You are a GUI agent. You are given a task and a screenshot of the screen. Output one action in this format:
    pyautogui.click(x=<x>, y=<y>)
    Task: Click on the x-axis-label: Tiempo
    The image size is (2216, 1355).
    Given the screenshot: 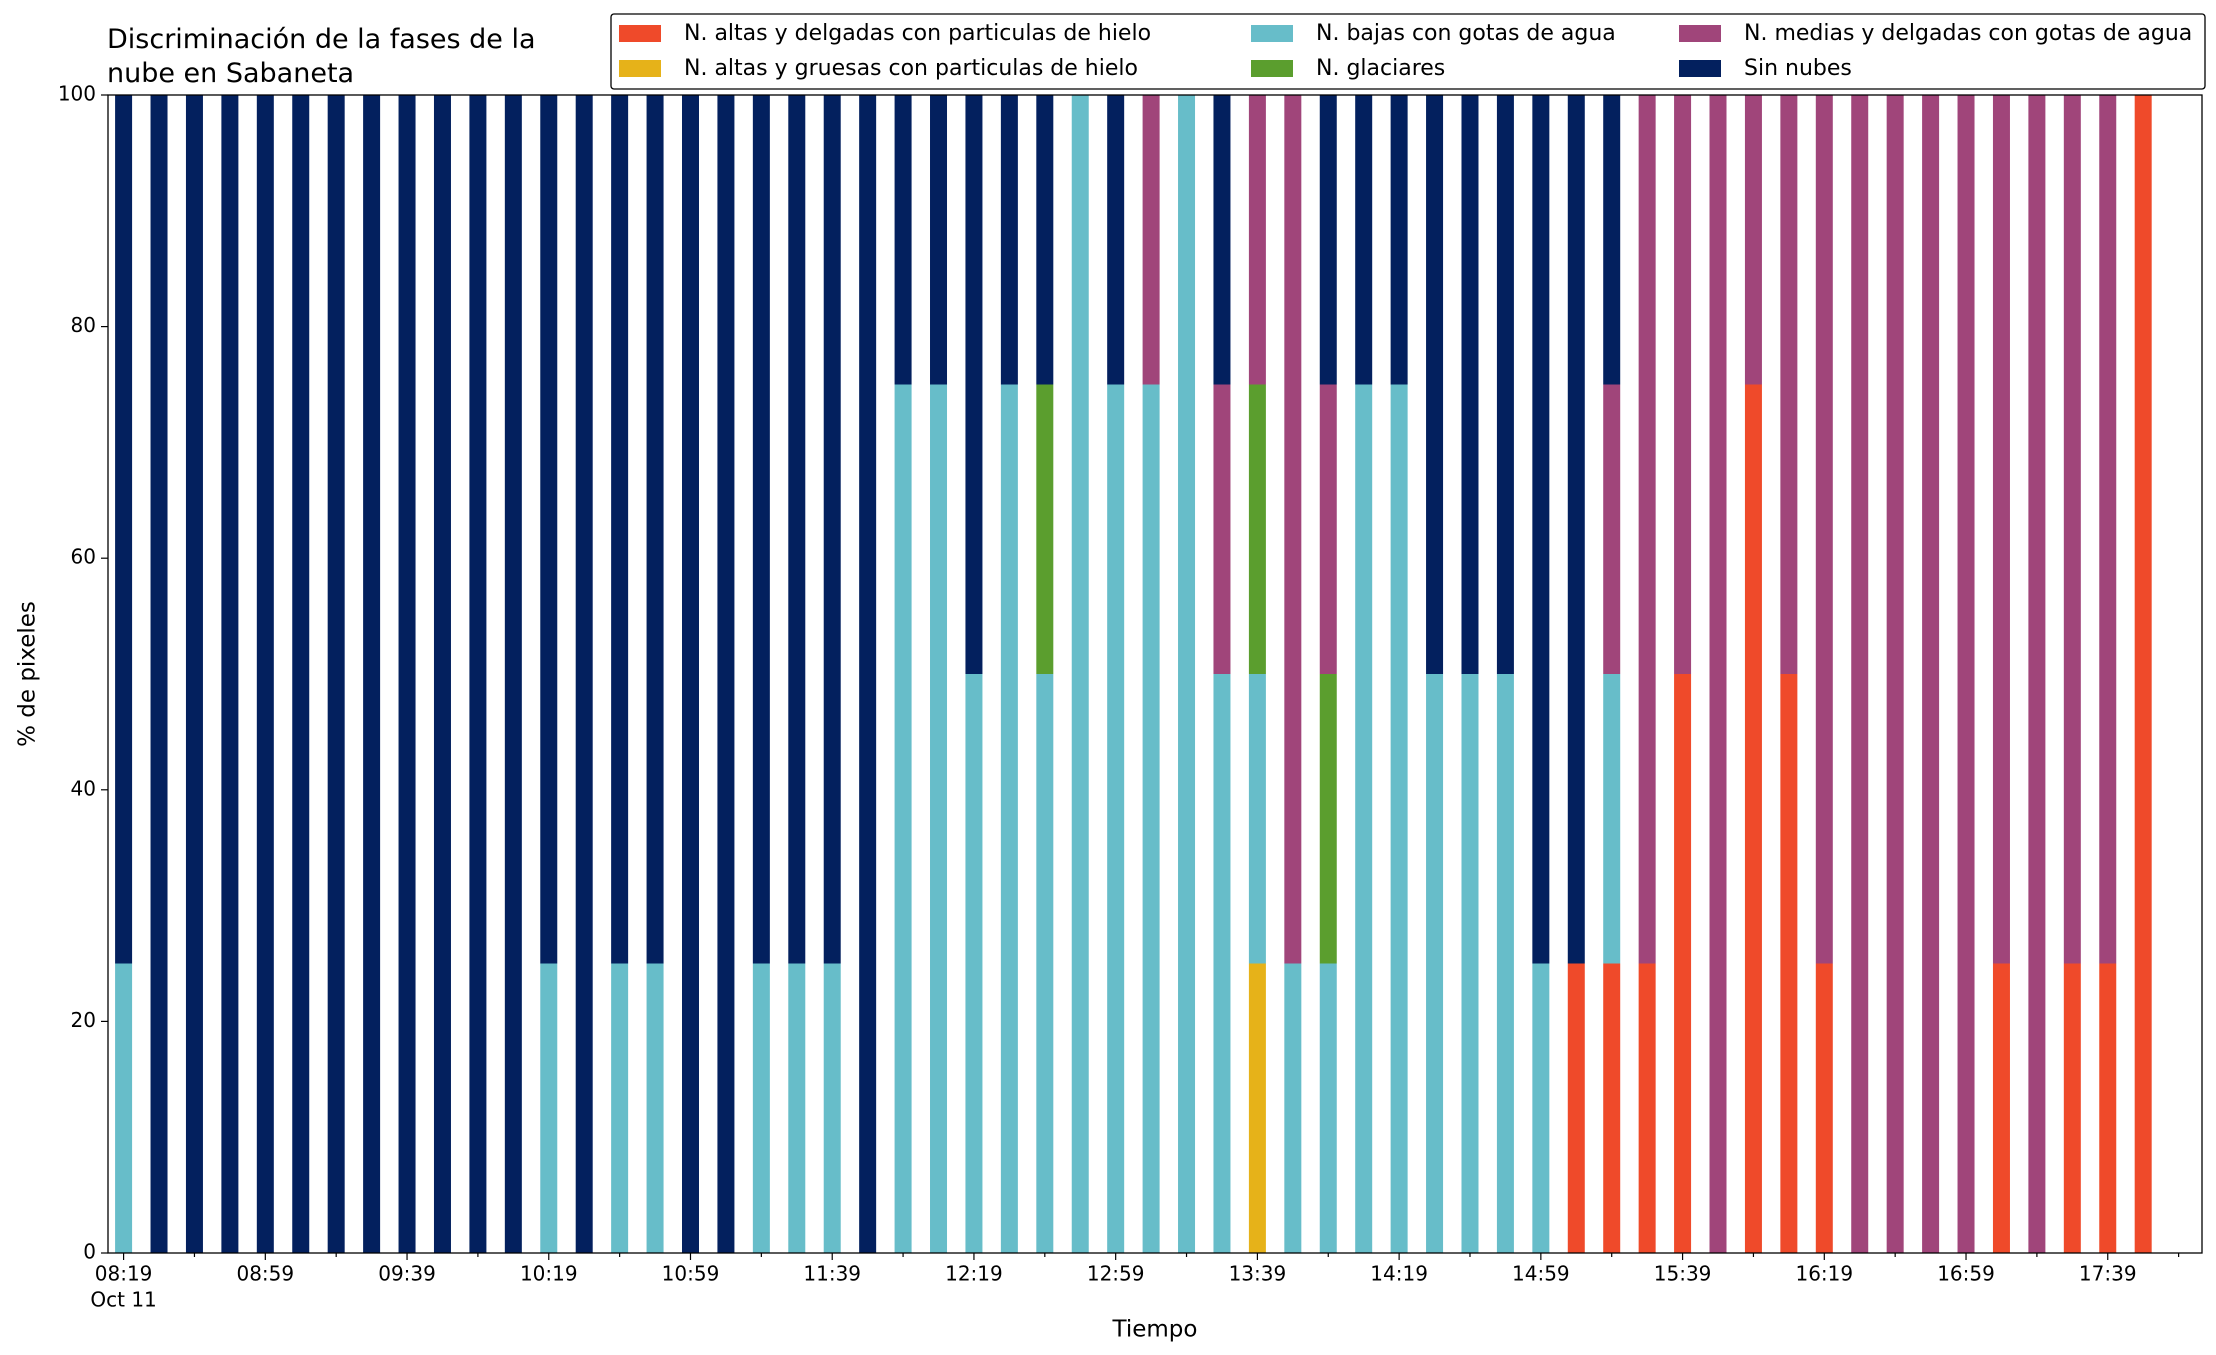 What is the action you would take?
    pyautogui.click(x=1155, y=1330)
    